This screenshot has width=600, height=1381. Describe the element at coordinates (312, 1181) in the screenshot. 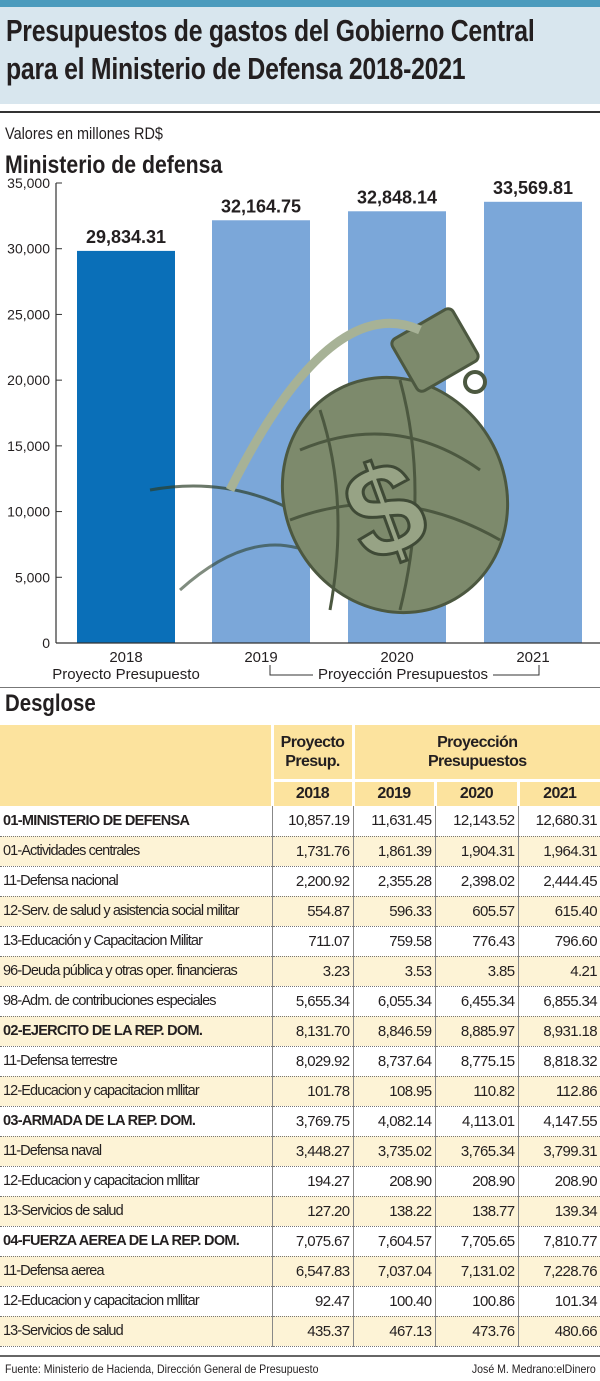

I see `cell-2018: 194.27` at that location.